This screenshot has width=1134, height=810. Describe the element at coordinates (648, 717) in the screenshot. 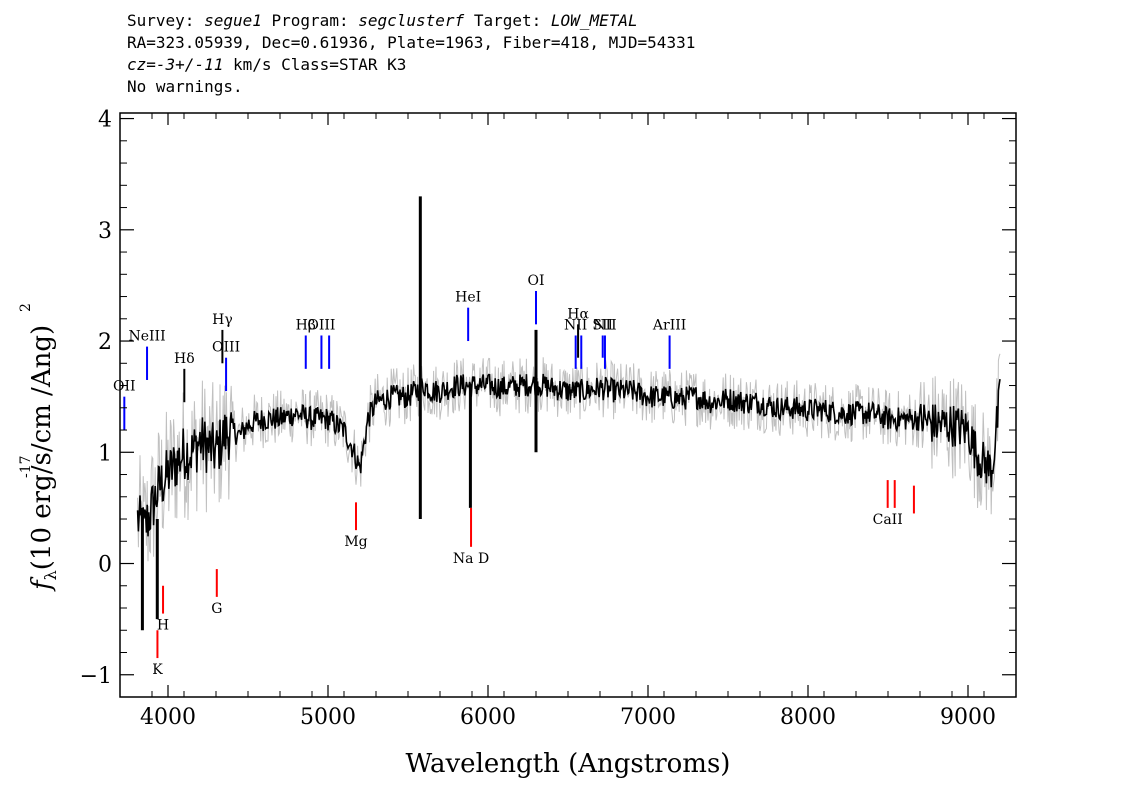

I see `x-tick-label-3: 7000` at that location.